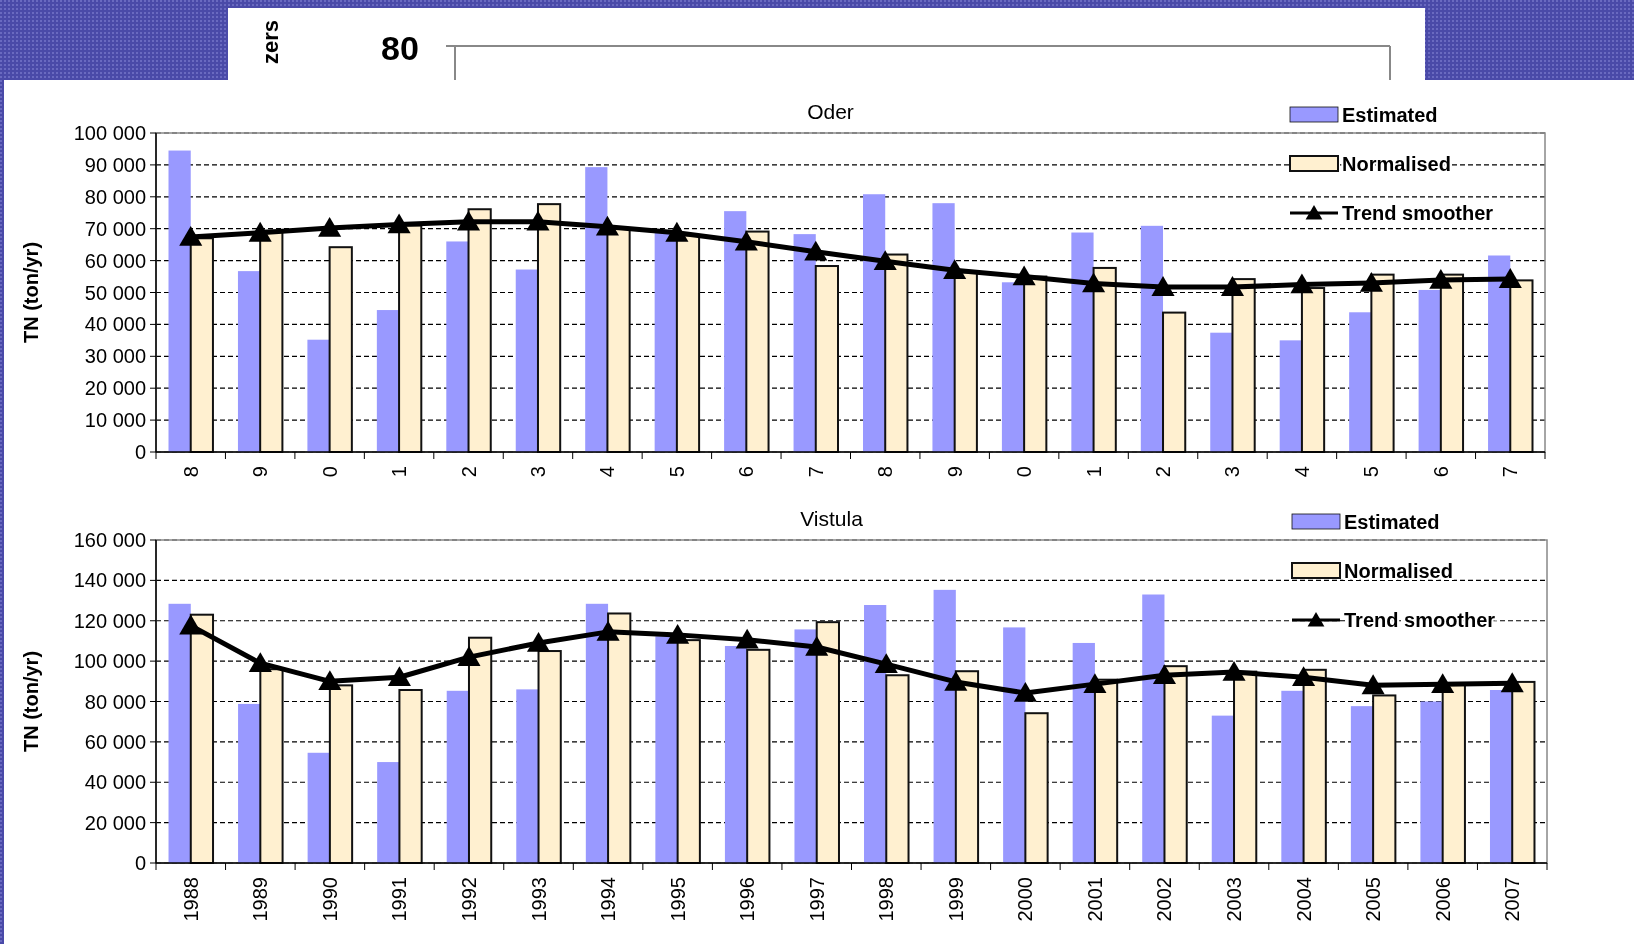 Image resolution: width=1634 pixels, height=944 pixels. Describe the element at coordinates (1234, 899) in the screenshot. I see `x-tick-label: 2003` at that location.